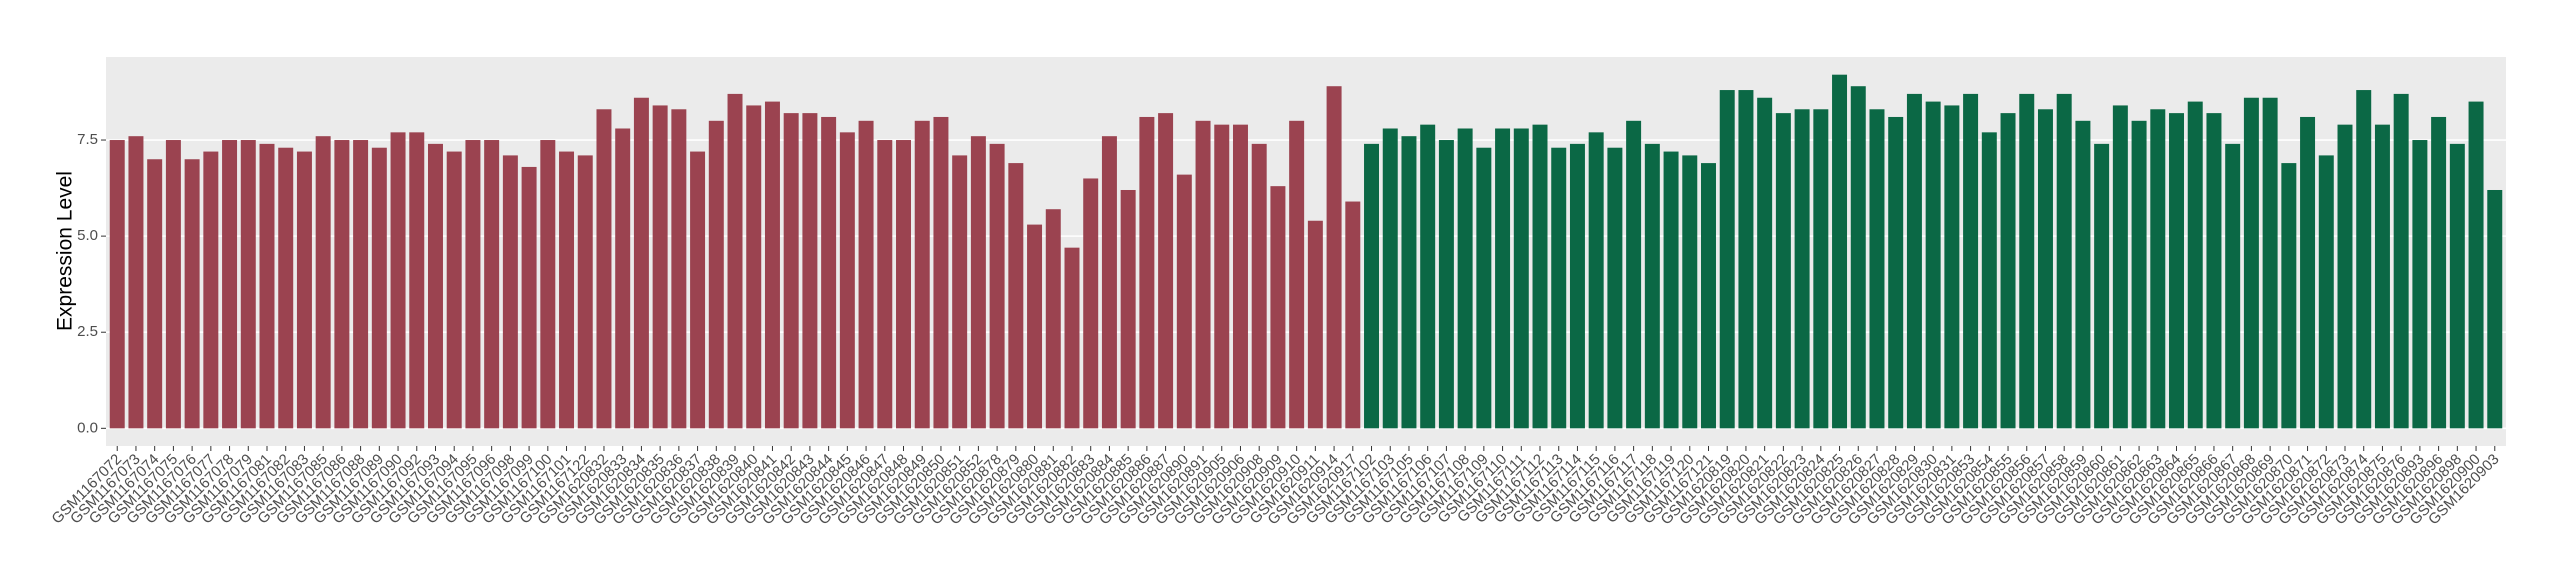 The width and height of the screenshot is (2560, 585). What do you see at coordinates (87, 139) in the screenshot?
I see `y-tick-label: 7.5` at bounding box center [87, 139].